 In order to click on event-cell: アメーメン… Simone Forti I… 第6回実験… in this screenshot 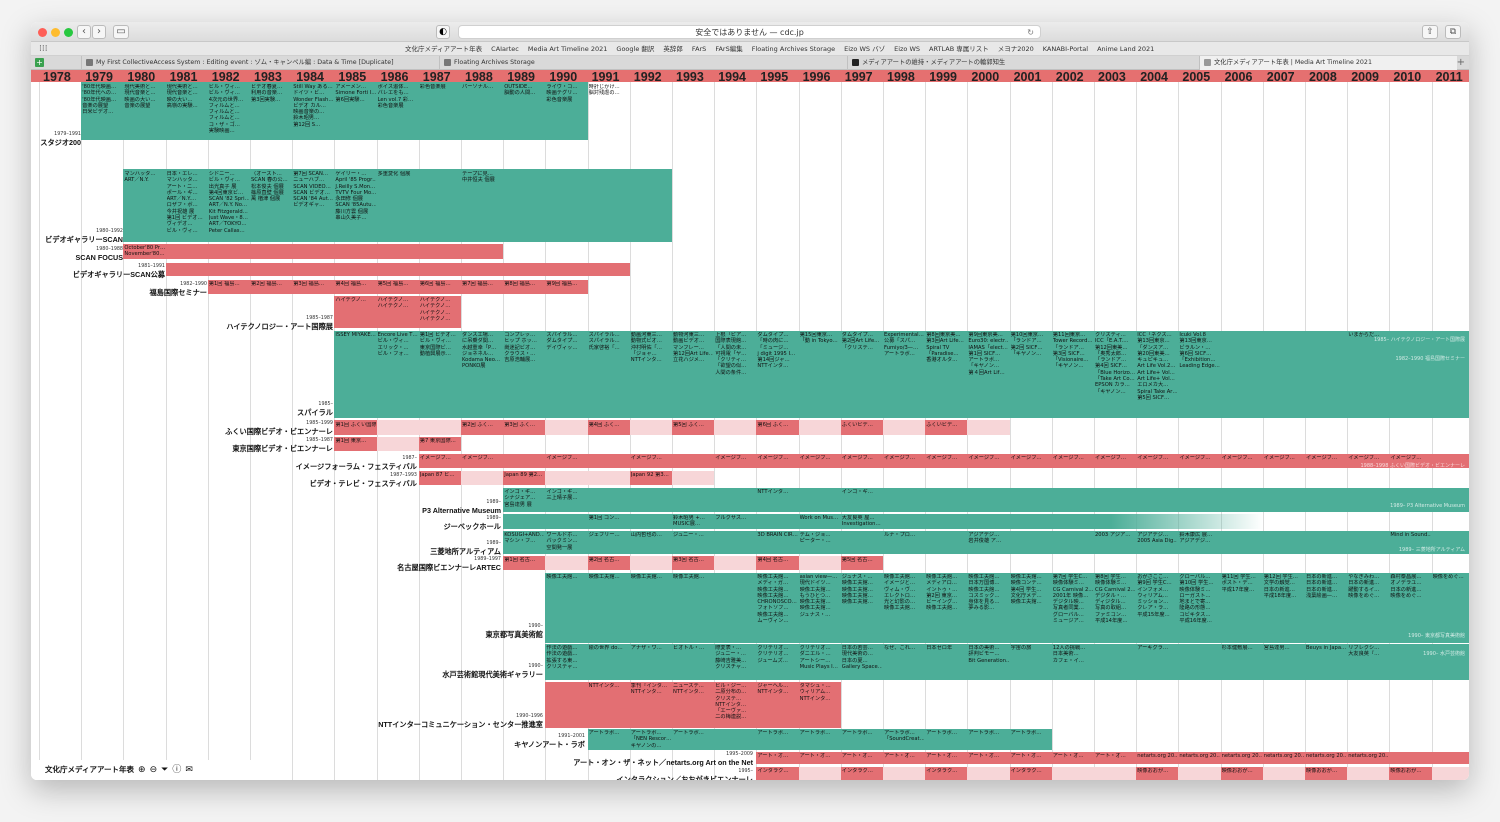, I will do `click(355, 93)`.